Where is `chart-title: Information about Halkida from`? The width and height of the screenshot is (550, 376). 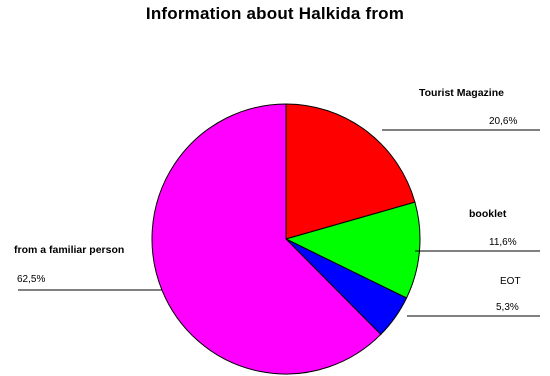
chart-title: Information about Halkida from is located at coordinates (275, 13).